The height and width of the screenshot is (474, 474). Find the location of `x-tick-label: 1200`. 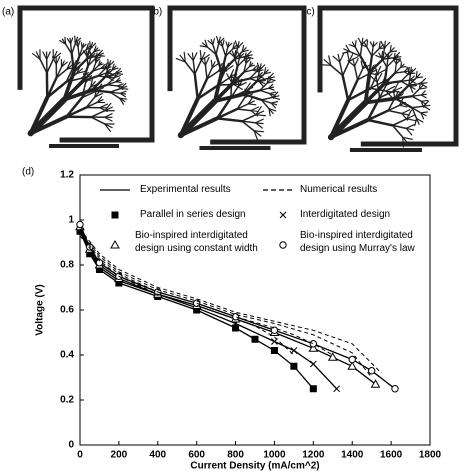

x-tick-label: 1200 is located at coordinates (313, 455).